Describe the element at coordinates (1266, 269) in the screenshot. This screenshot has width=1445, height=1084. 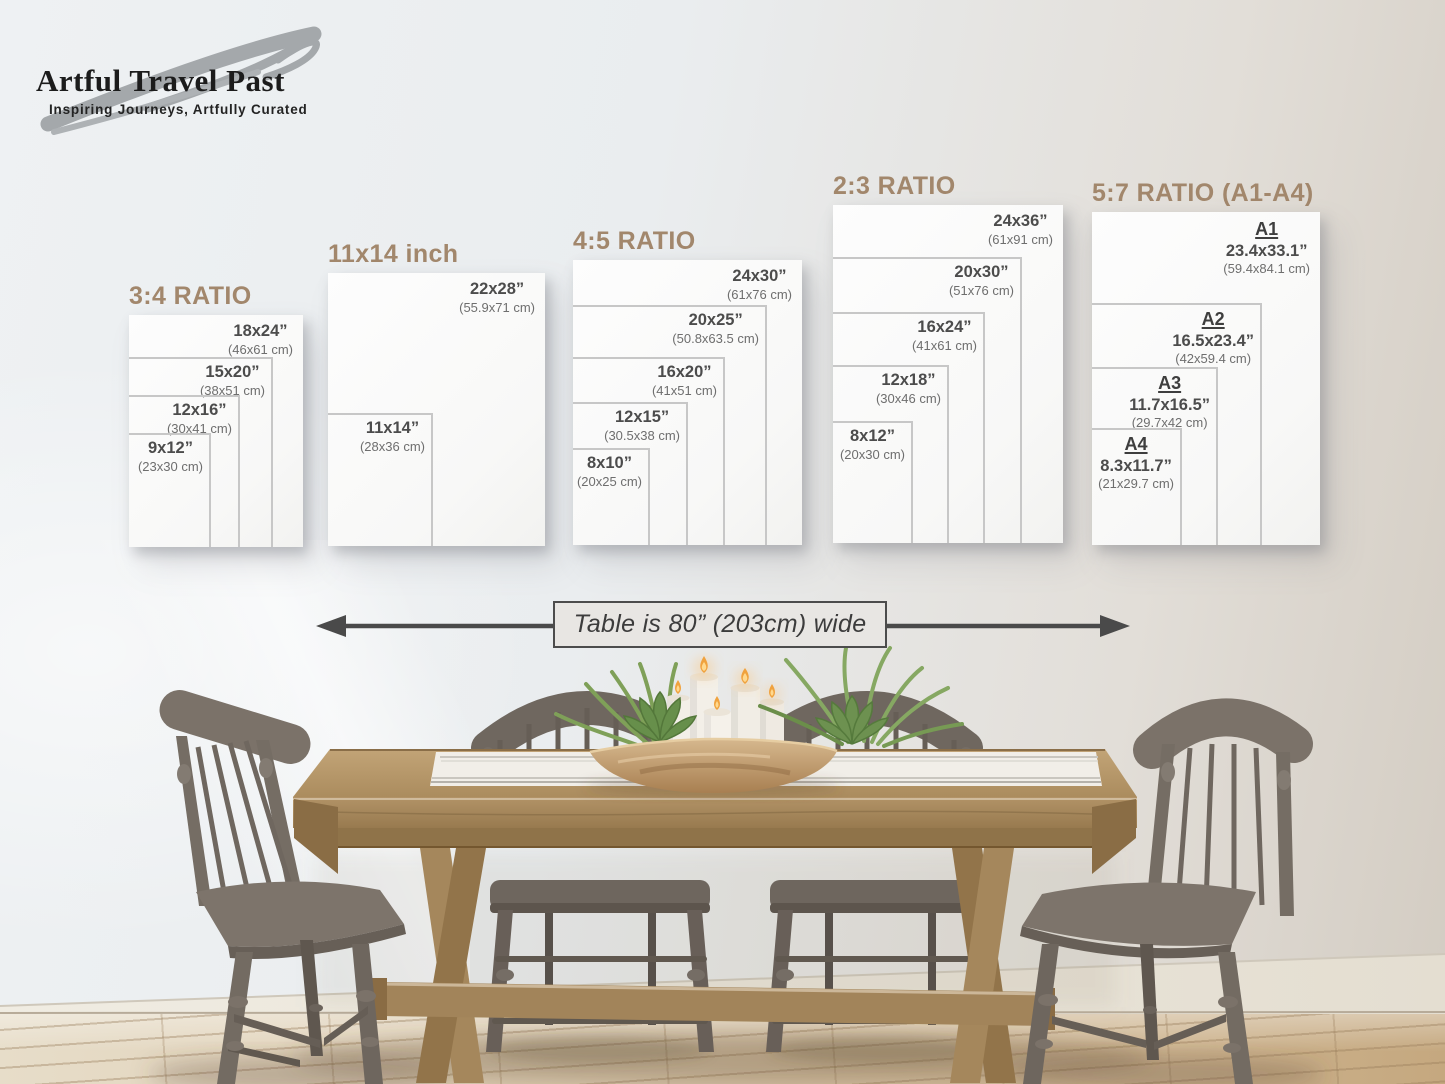
I see `size-cm: (59.4x84.1 cm)` at that location.